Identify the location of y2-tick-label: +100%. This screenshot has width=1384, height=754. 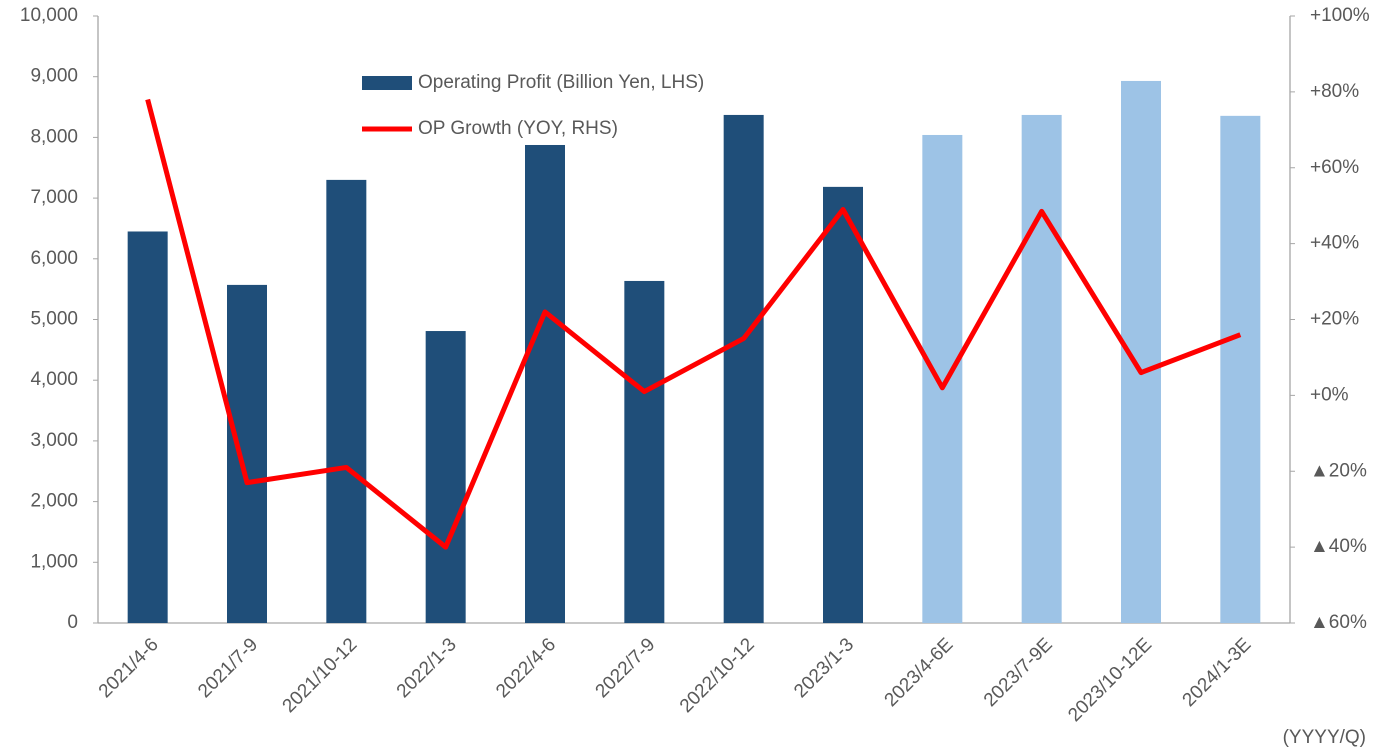
(1340, 15).